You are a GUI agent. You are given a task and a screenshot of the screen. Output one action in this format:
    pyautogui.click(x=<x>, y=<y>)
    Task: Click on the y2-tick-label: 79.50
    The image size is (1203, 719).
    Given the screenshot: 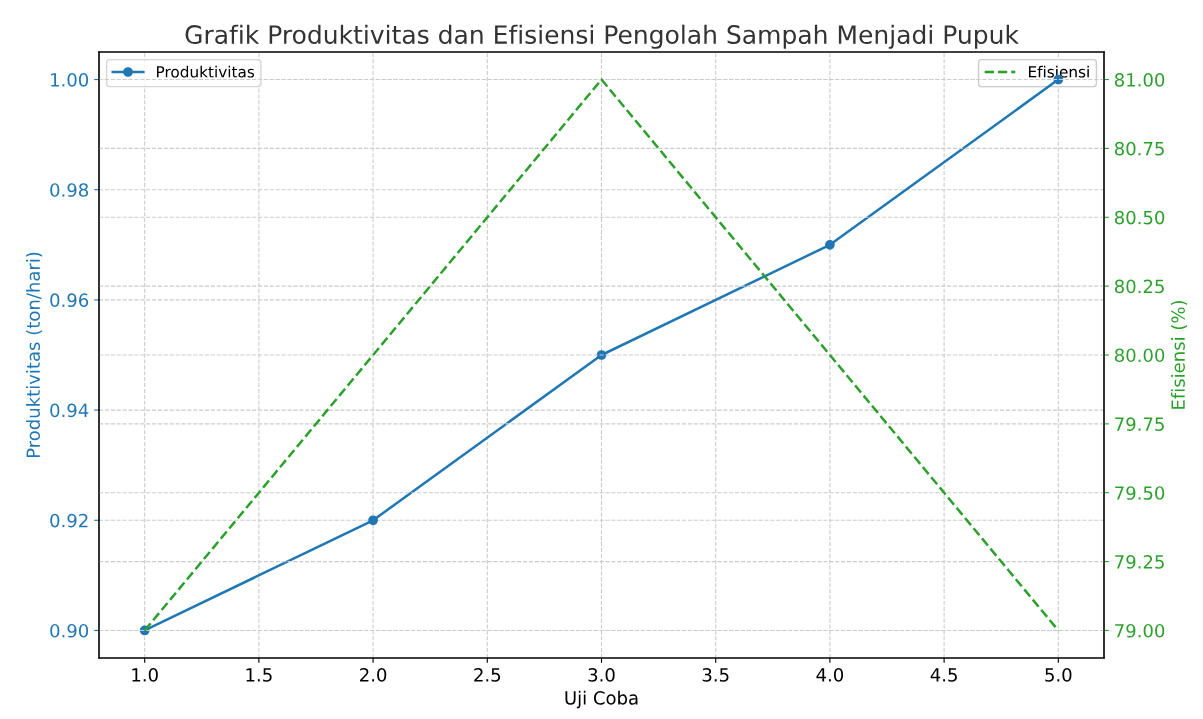 What is the action you would take?
    pyautogui.click(x=1140, y=493)
    